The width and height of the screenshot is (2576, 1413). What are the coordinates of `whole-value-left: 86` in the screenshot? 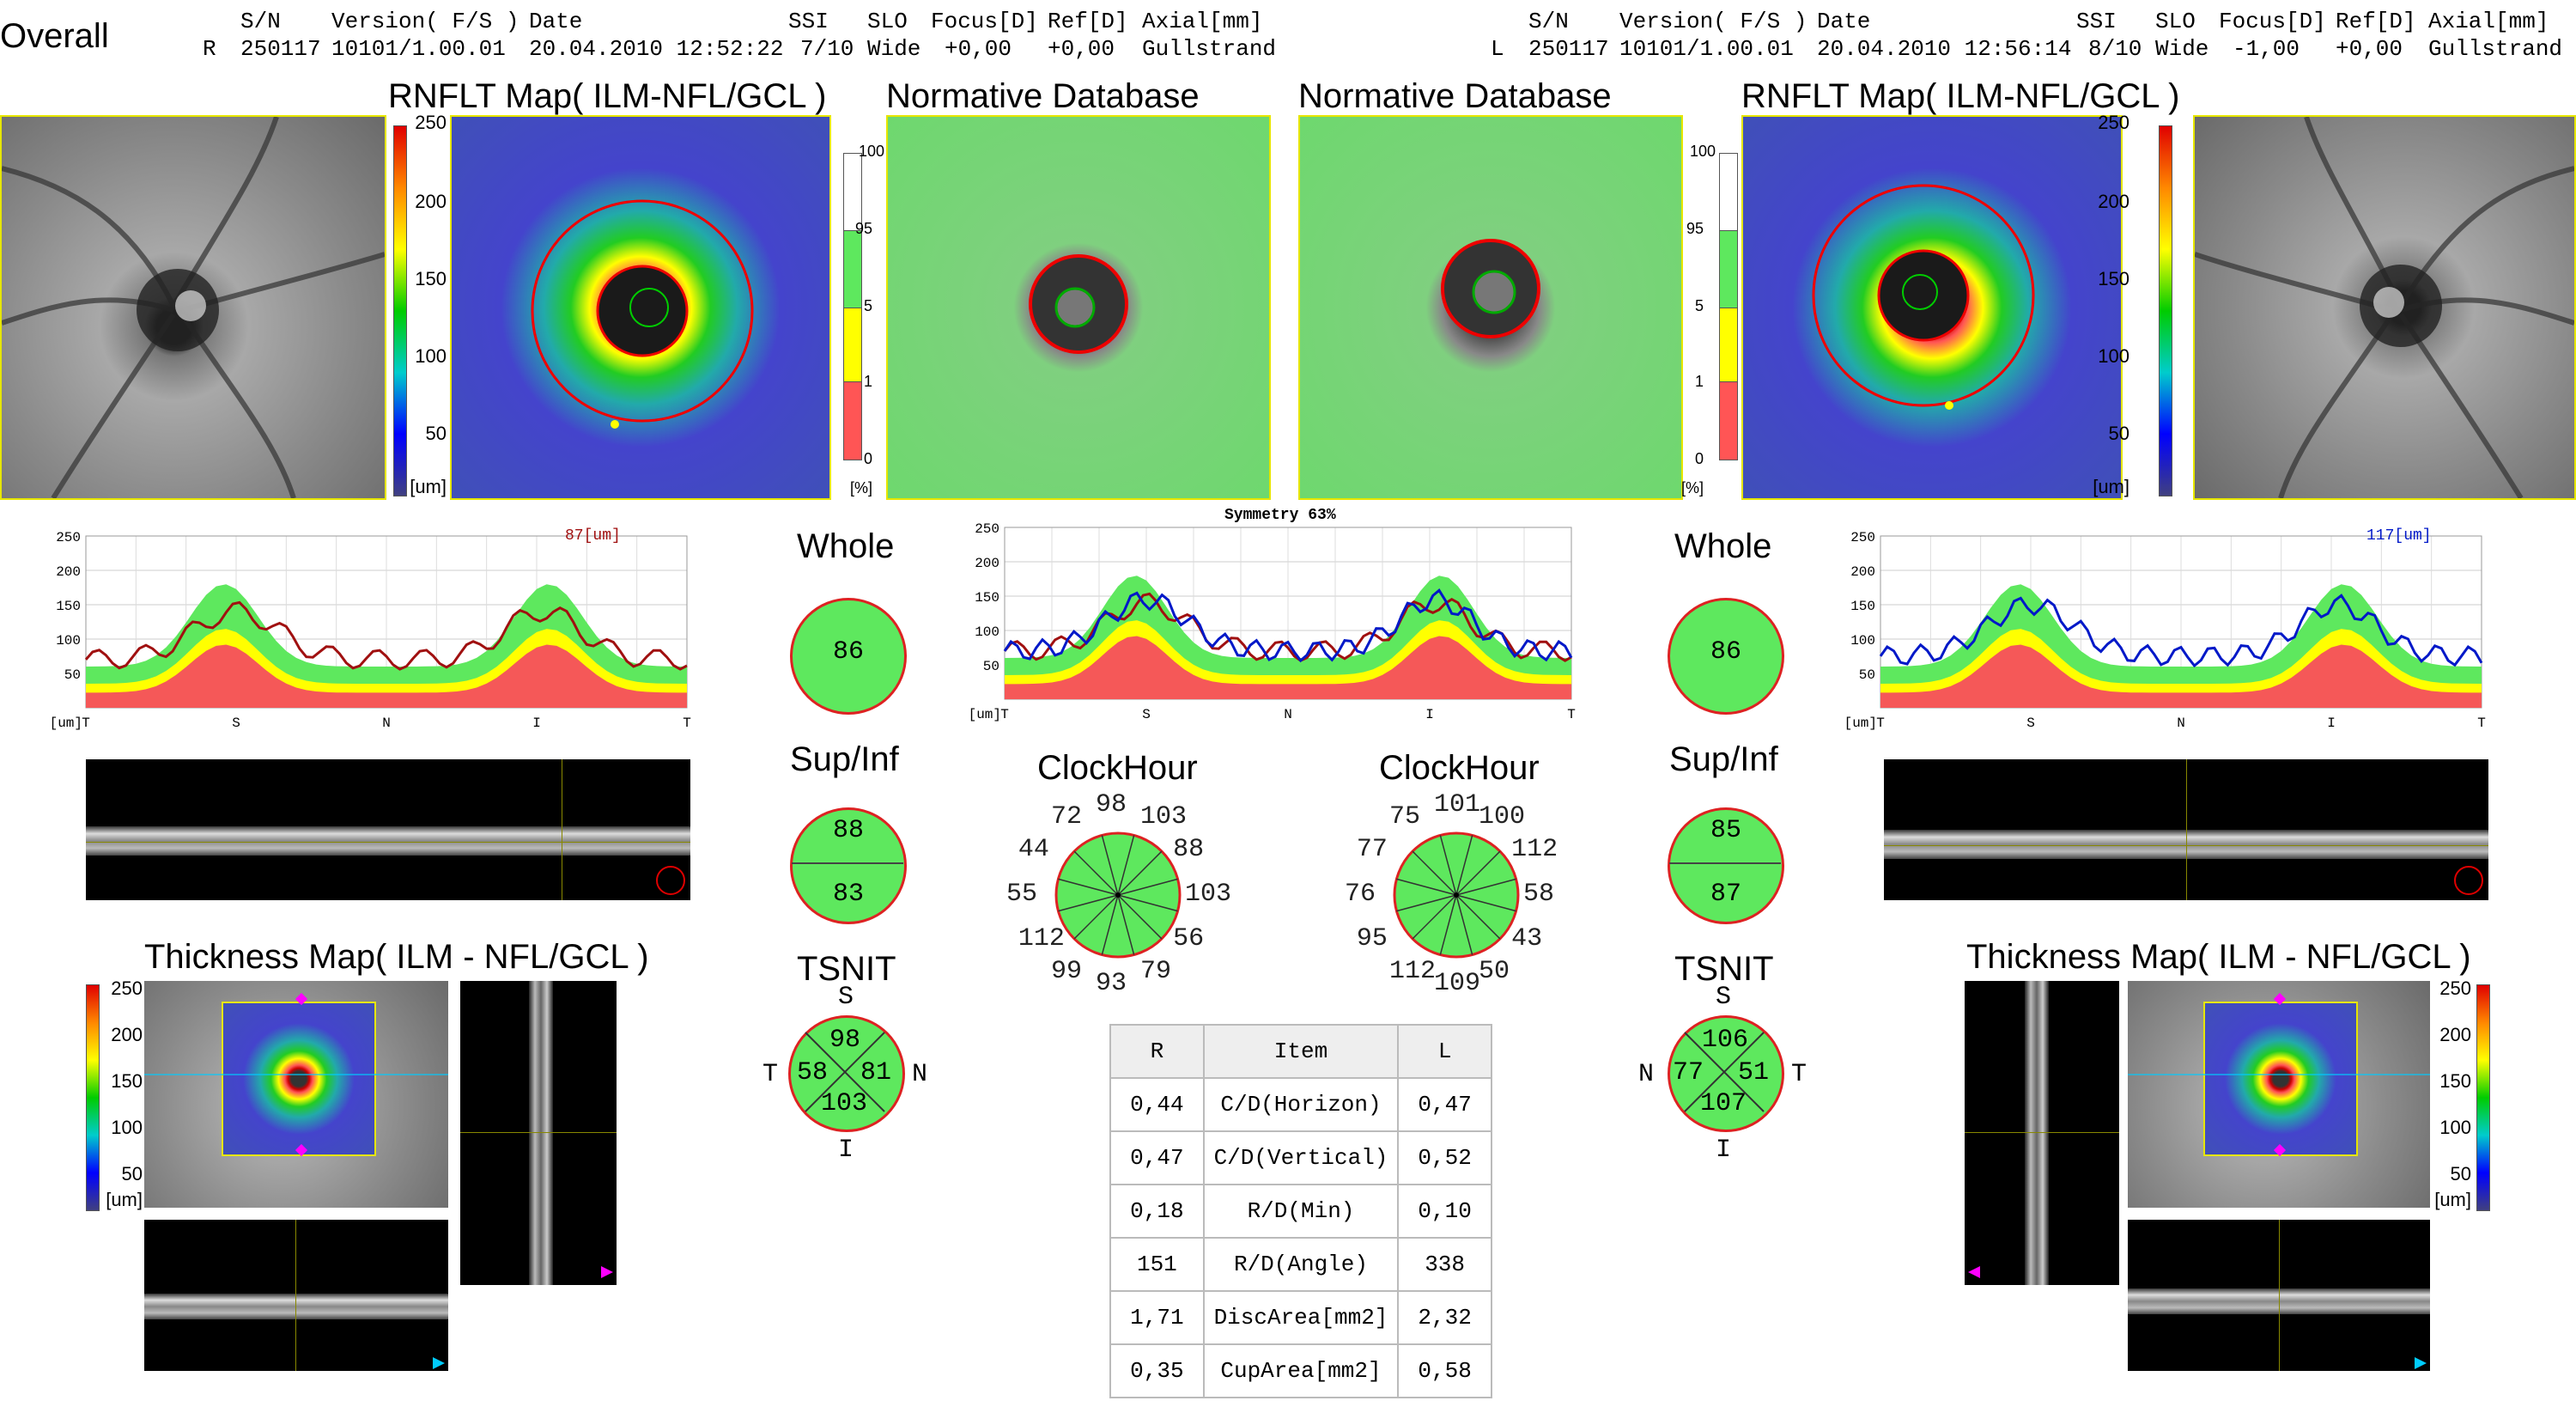 It's located at (1726, 652).